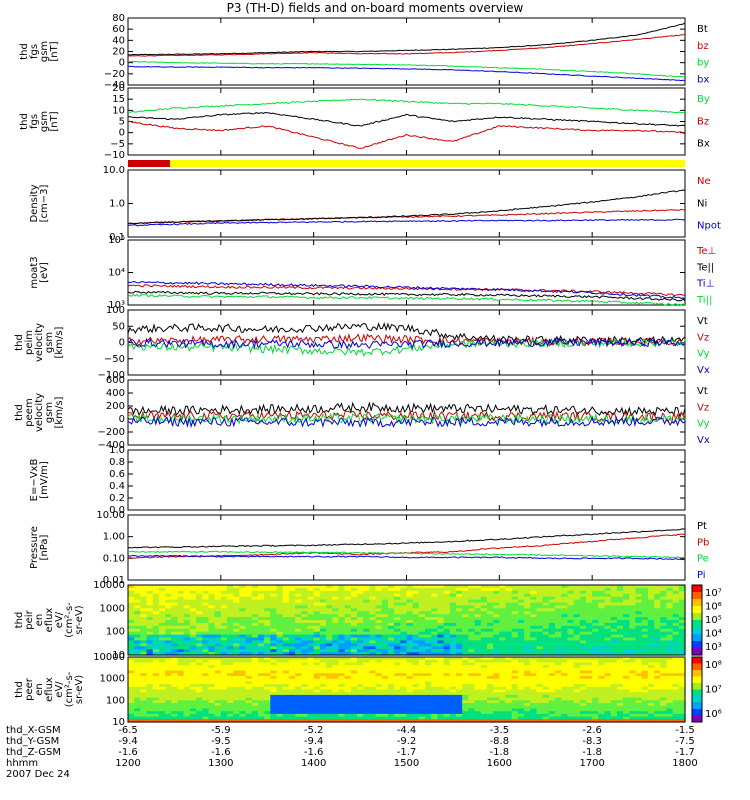 The image size is (750, 800). Describe the element at coordinates (406, 546) in the screenshot. I see `series-line-Pb` at that location.